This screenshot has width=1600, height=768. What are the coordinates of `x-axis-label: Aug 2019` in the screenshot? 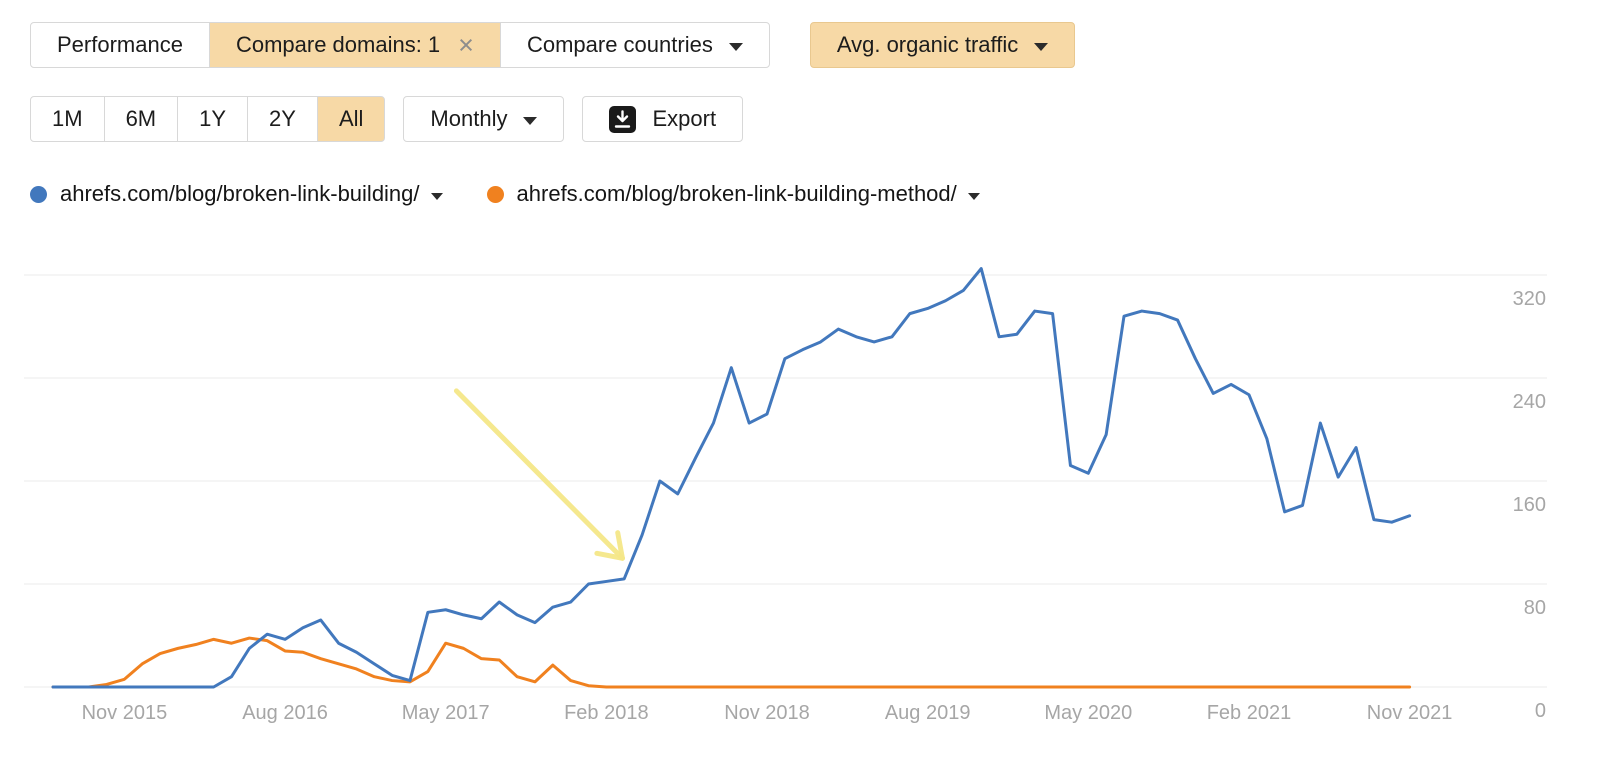 It's located at (928, 713).